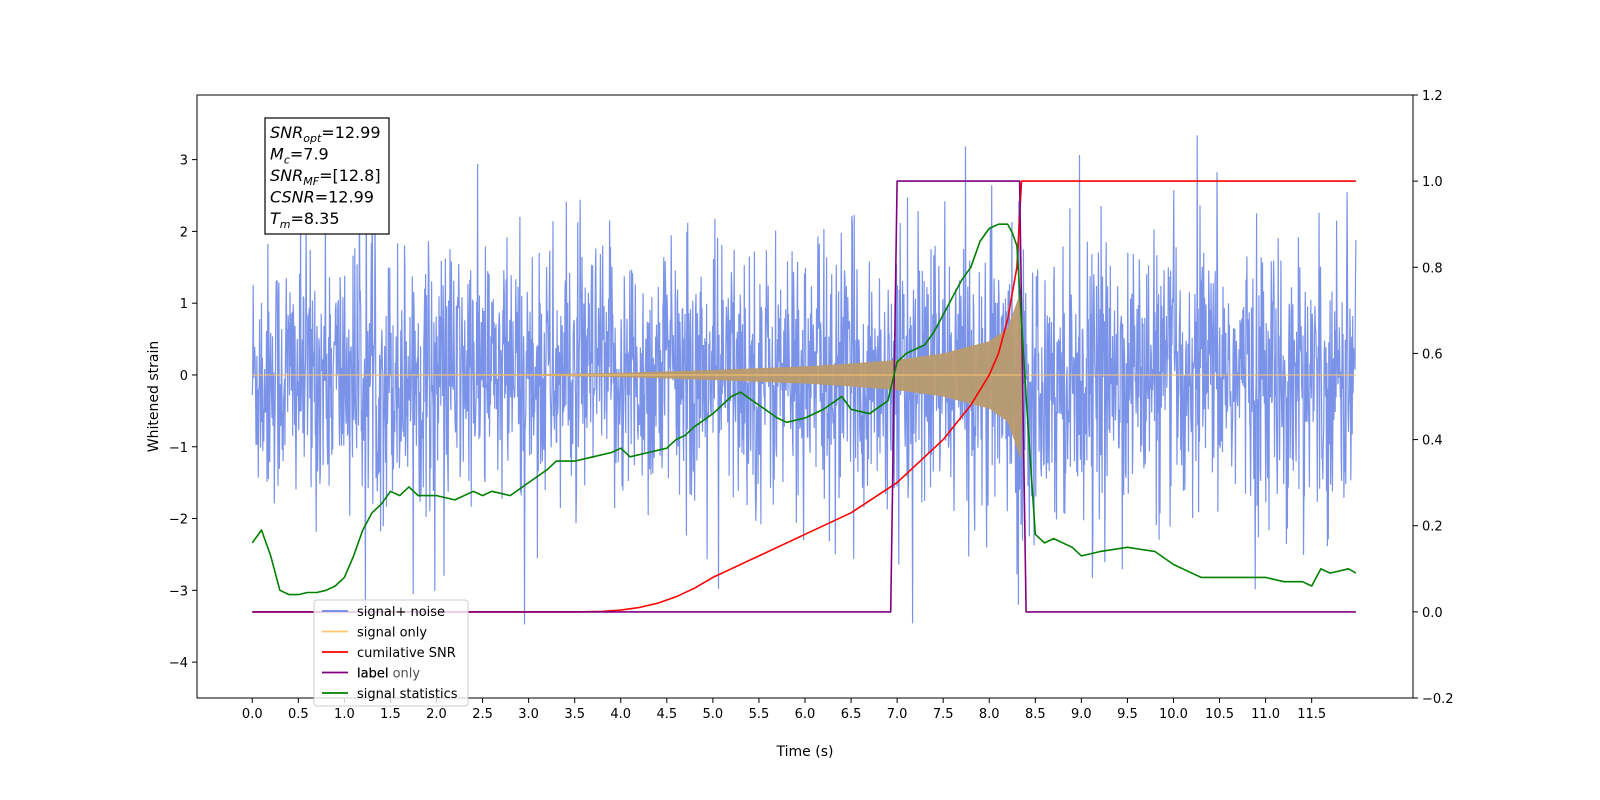 The height and width of the screenshot is (800, 1600). What do you see at coordinates (252, 714) in the screenshot?
I see `x-tick-label: 0.0` at bounding box center [252, 714].